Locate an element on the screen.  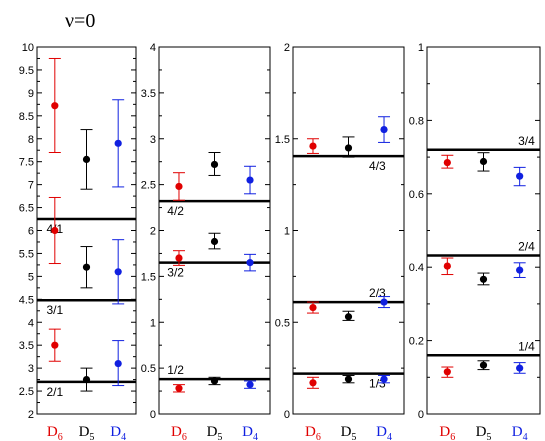
reference-line-label: 1/4 is located at coordinates (526, 346).